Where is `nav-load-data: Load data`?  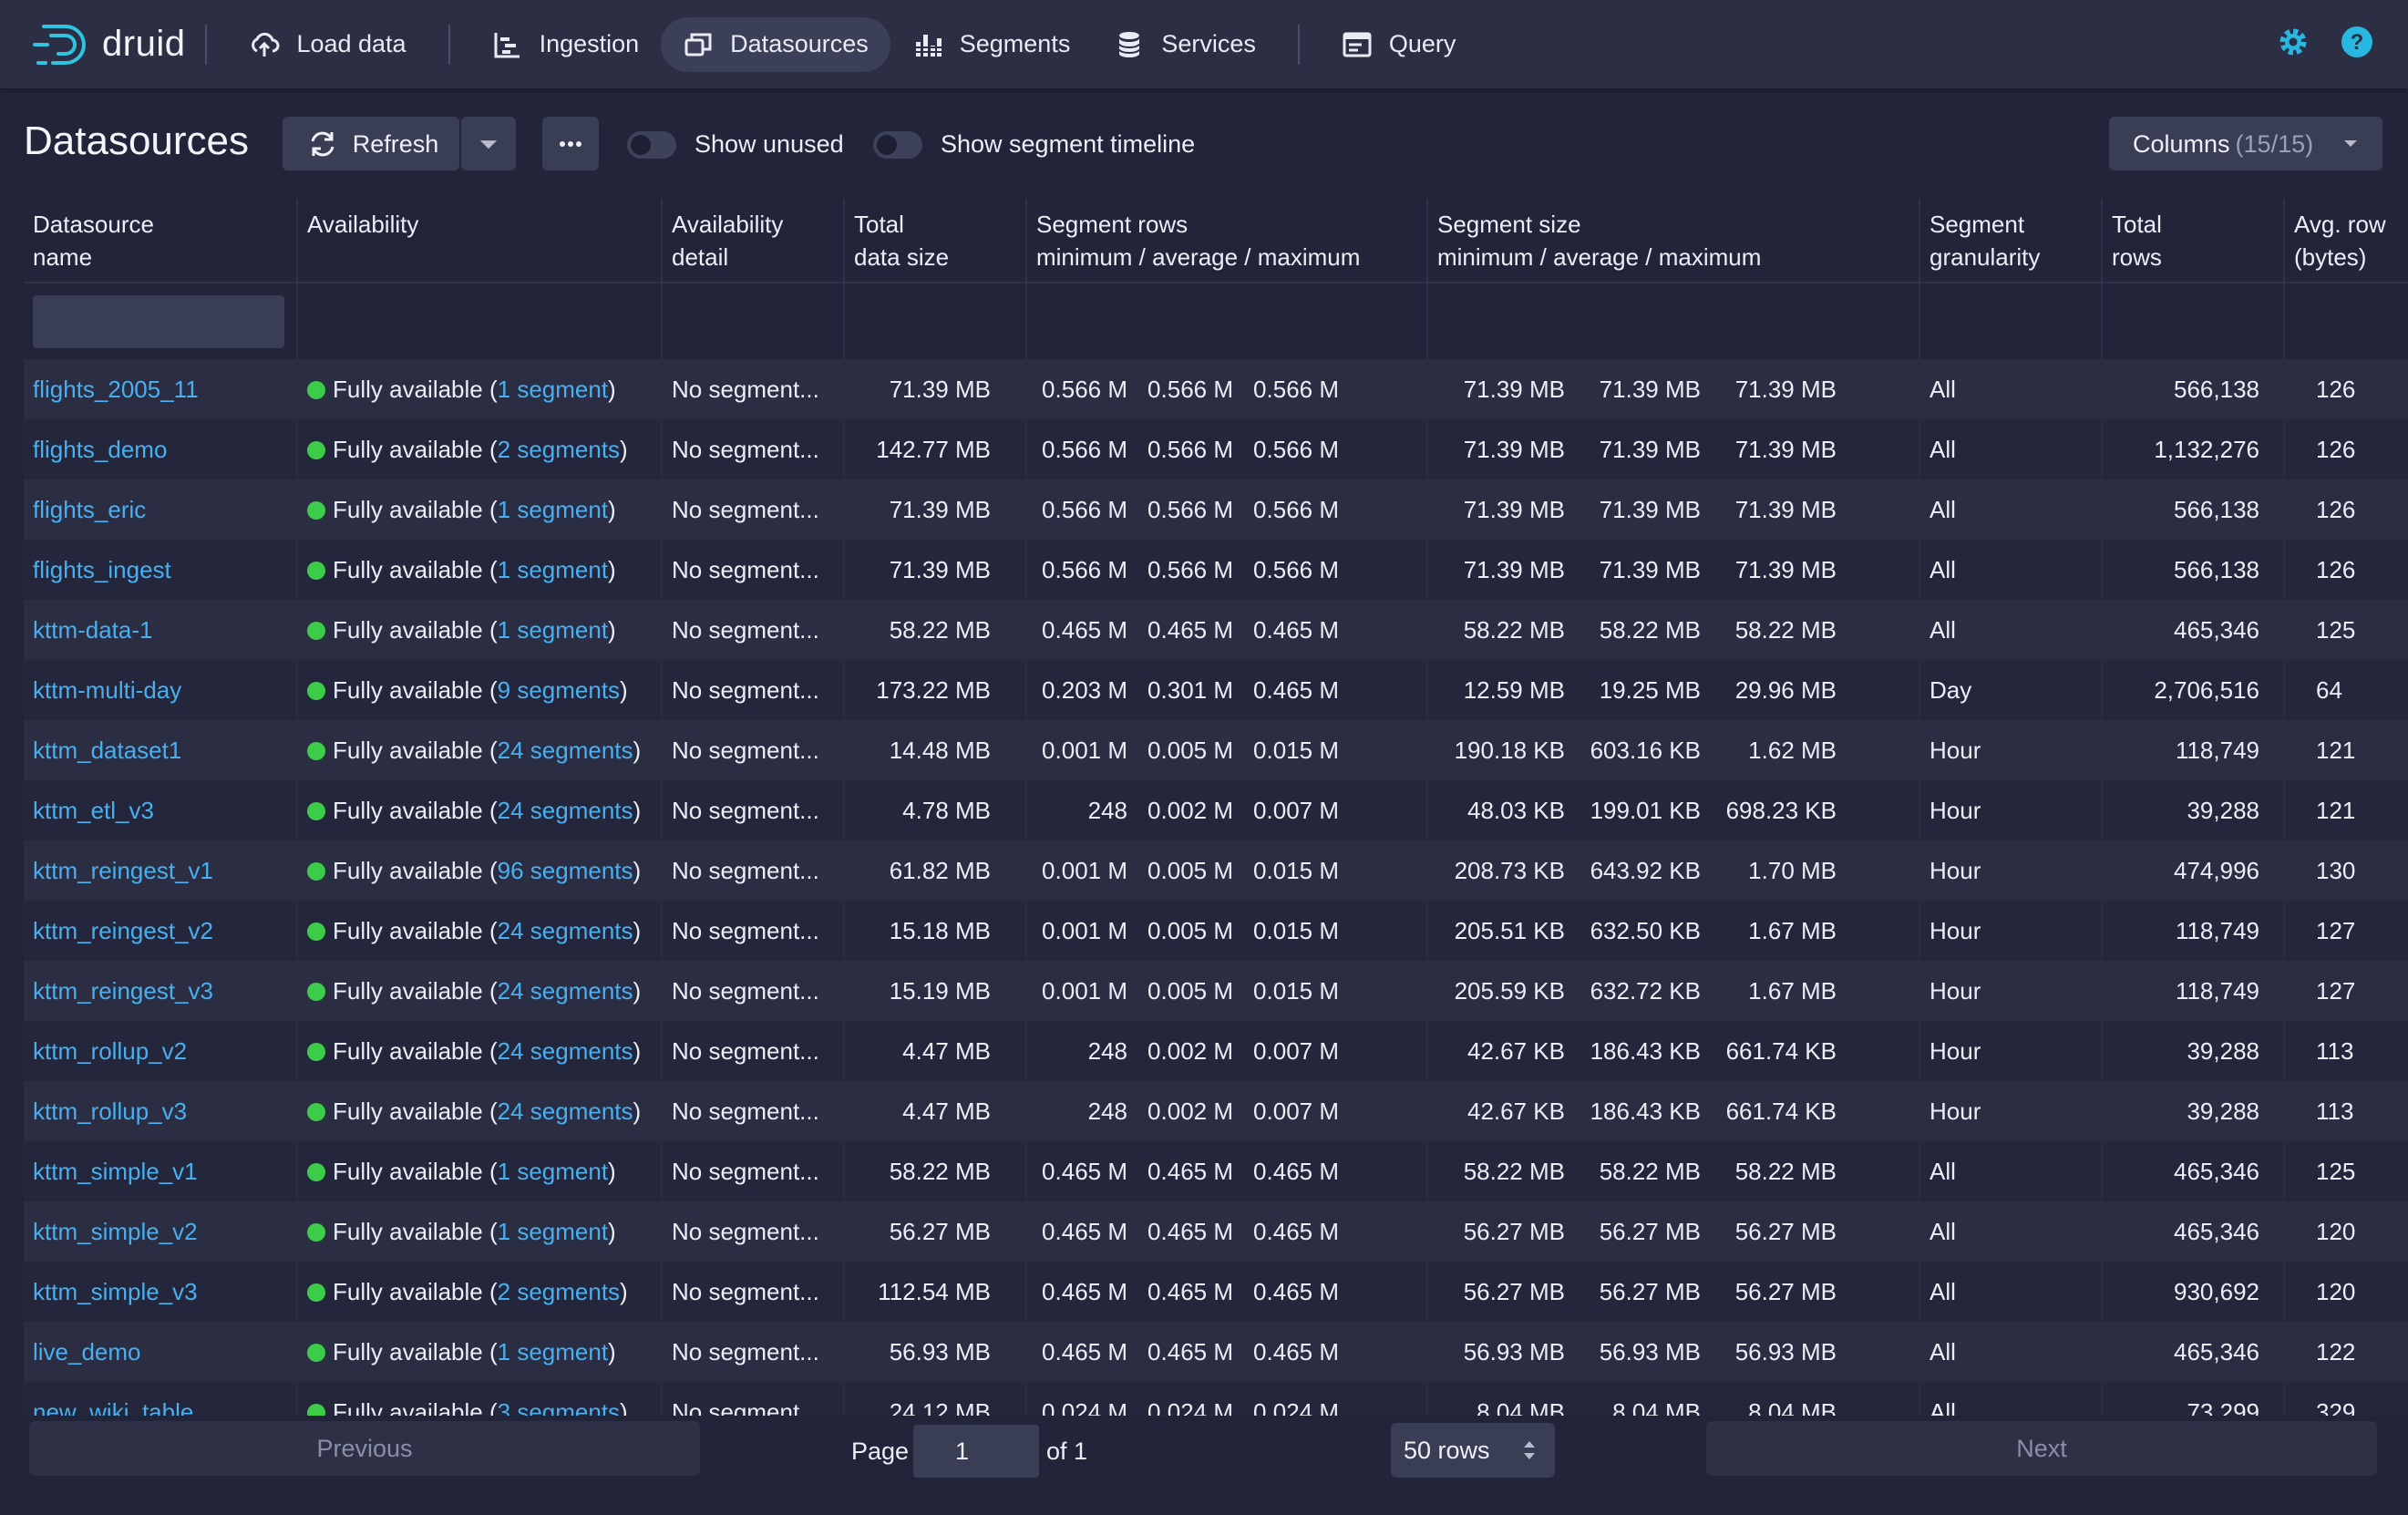 nav-load-data: Load data is located at coordinates (327, 44).